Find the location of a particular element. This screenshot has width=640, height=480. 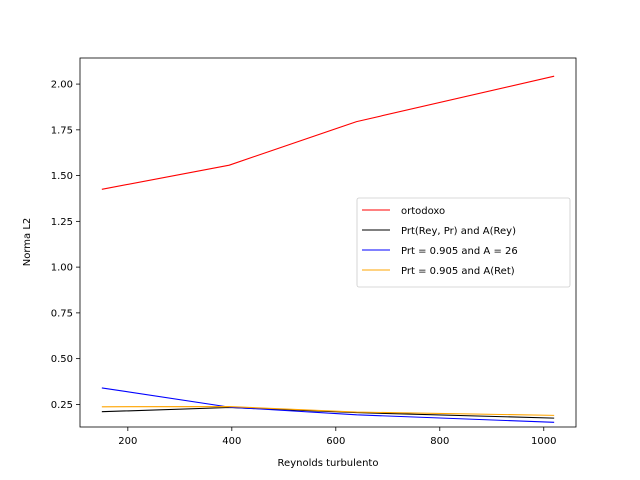

y-tick-label: 2.00 is located at coordinates (62, 85).